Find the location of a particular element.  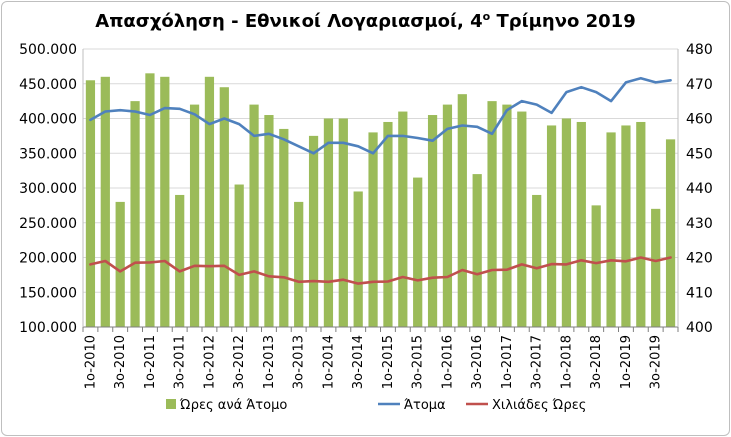

left-axis-tick-label: 450.000 is located at coordinates (48, 85).